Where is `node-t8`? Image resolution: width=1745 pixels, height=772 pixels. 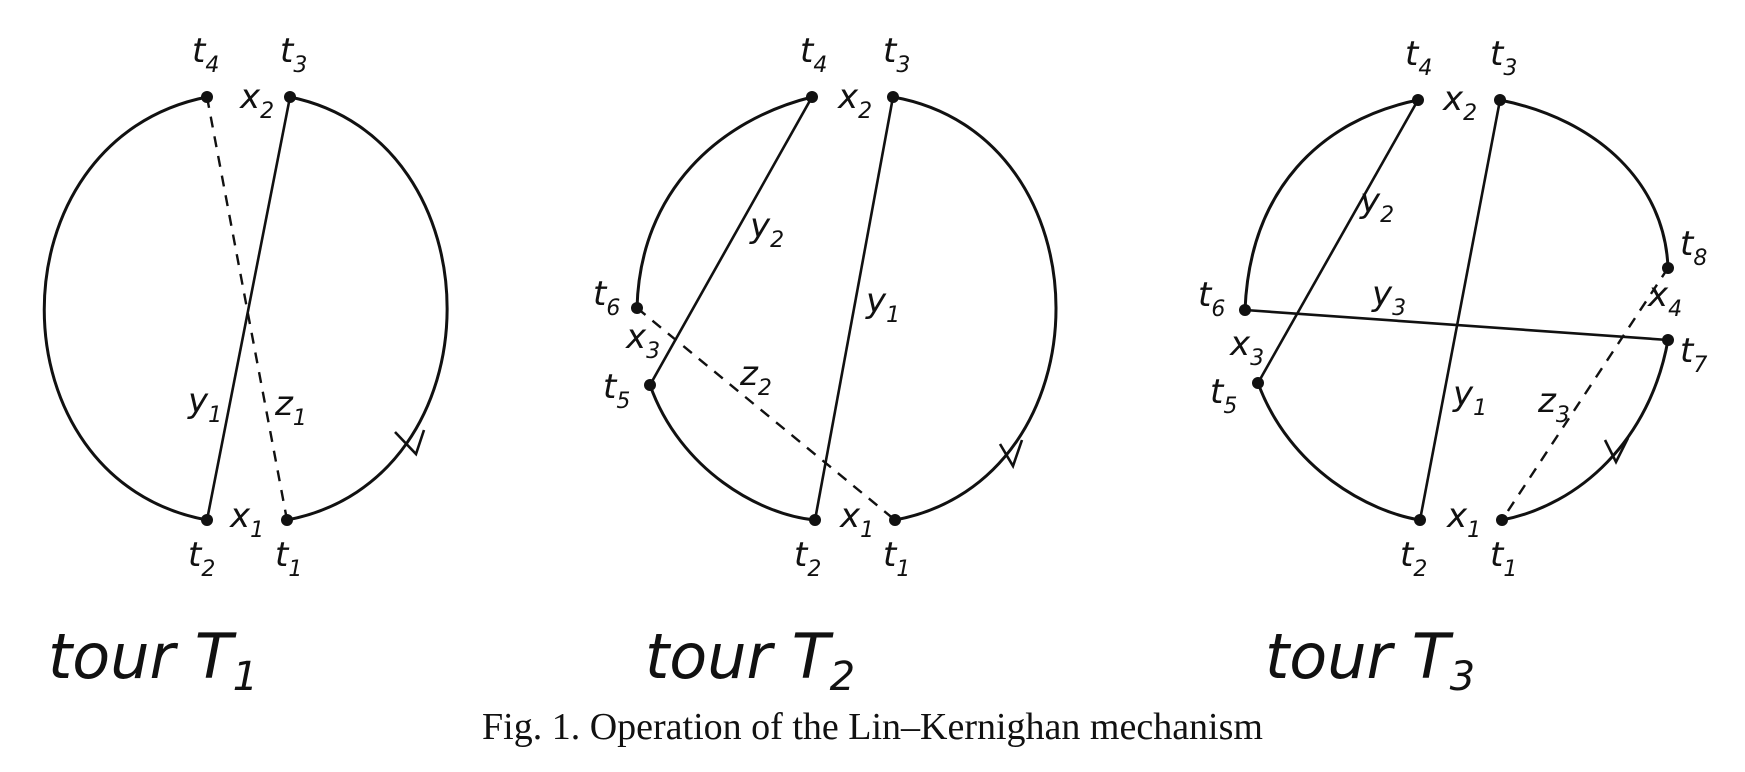 node-t8 is located at coordinates (1668, 268).